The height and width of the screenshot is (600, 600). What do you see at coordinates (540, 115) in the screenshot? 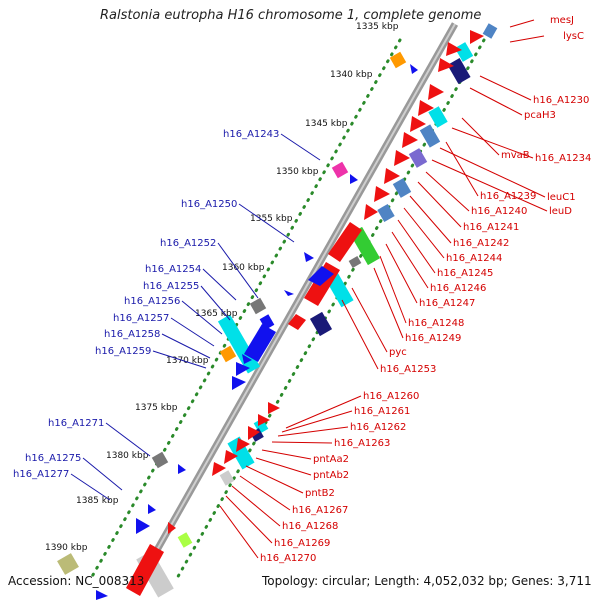
I see `gene-label-right: pcaH3` at bounding box center [540, 115].